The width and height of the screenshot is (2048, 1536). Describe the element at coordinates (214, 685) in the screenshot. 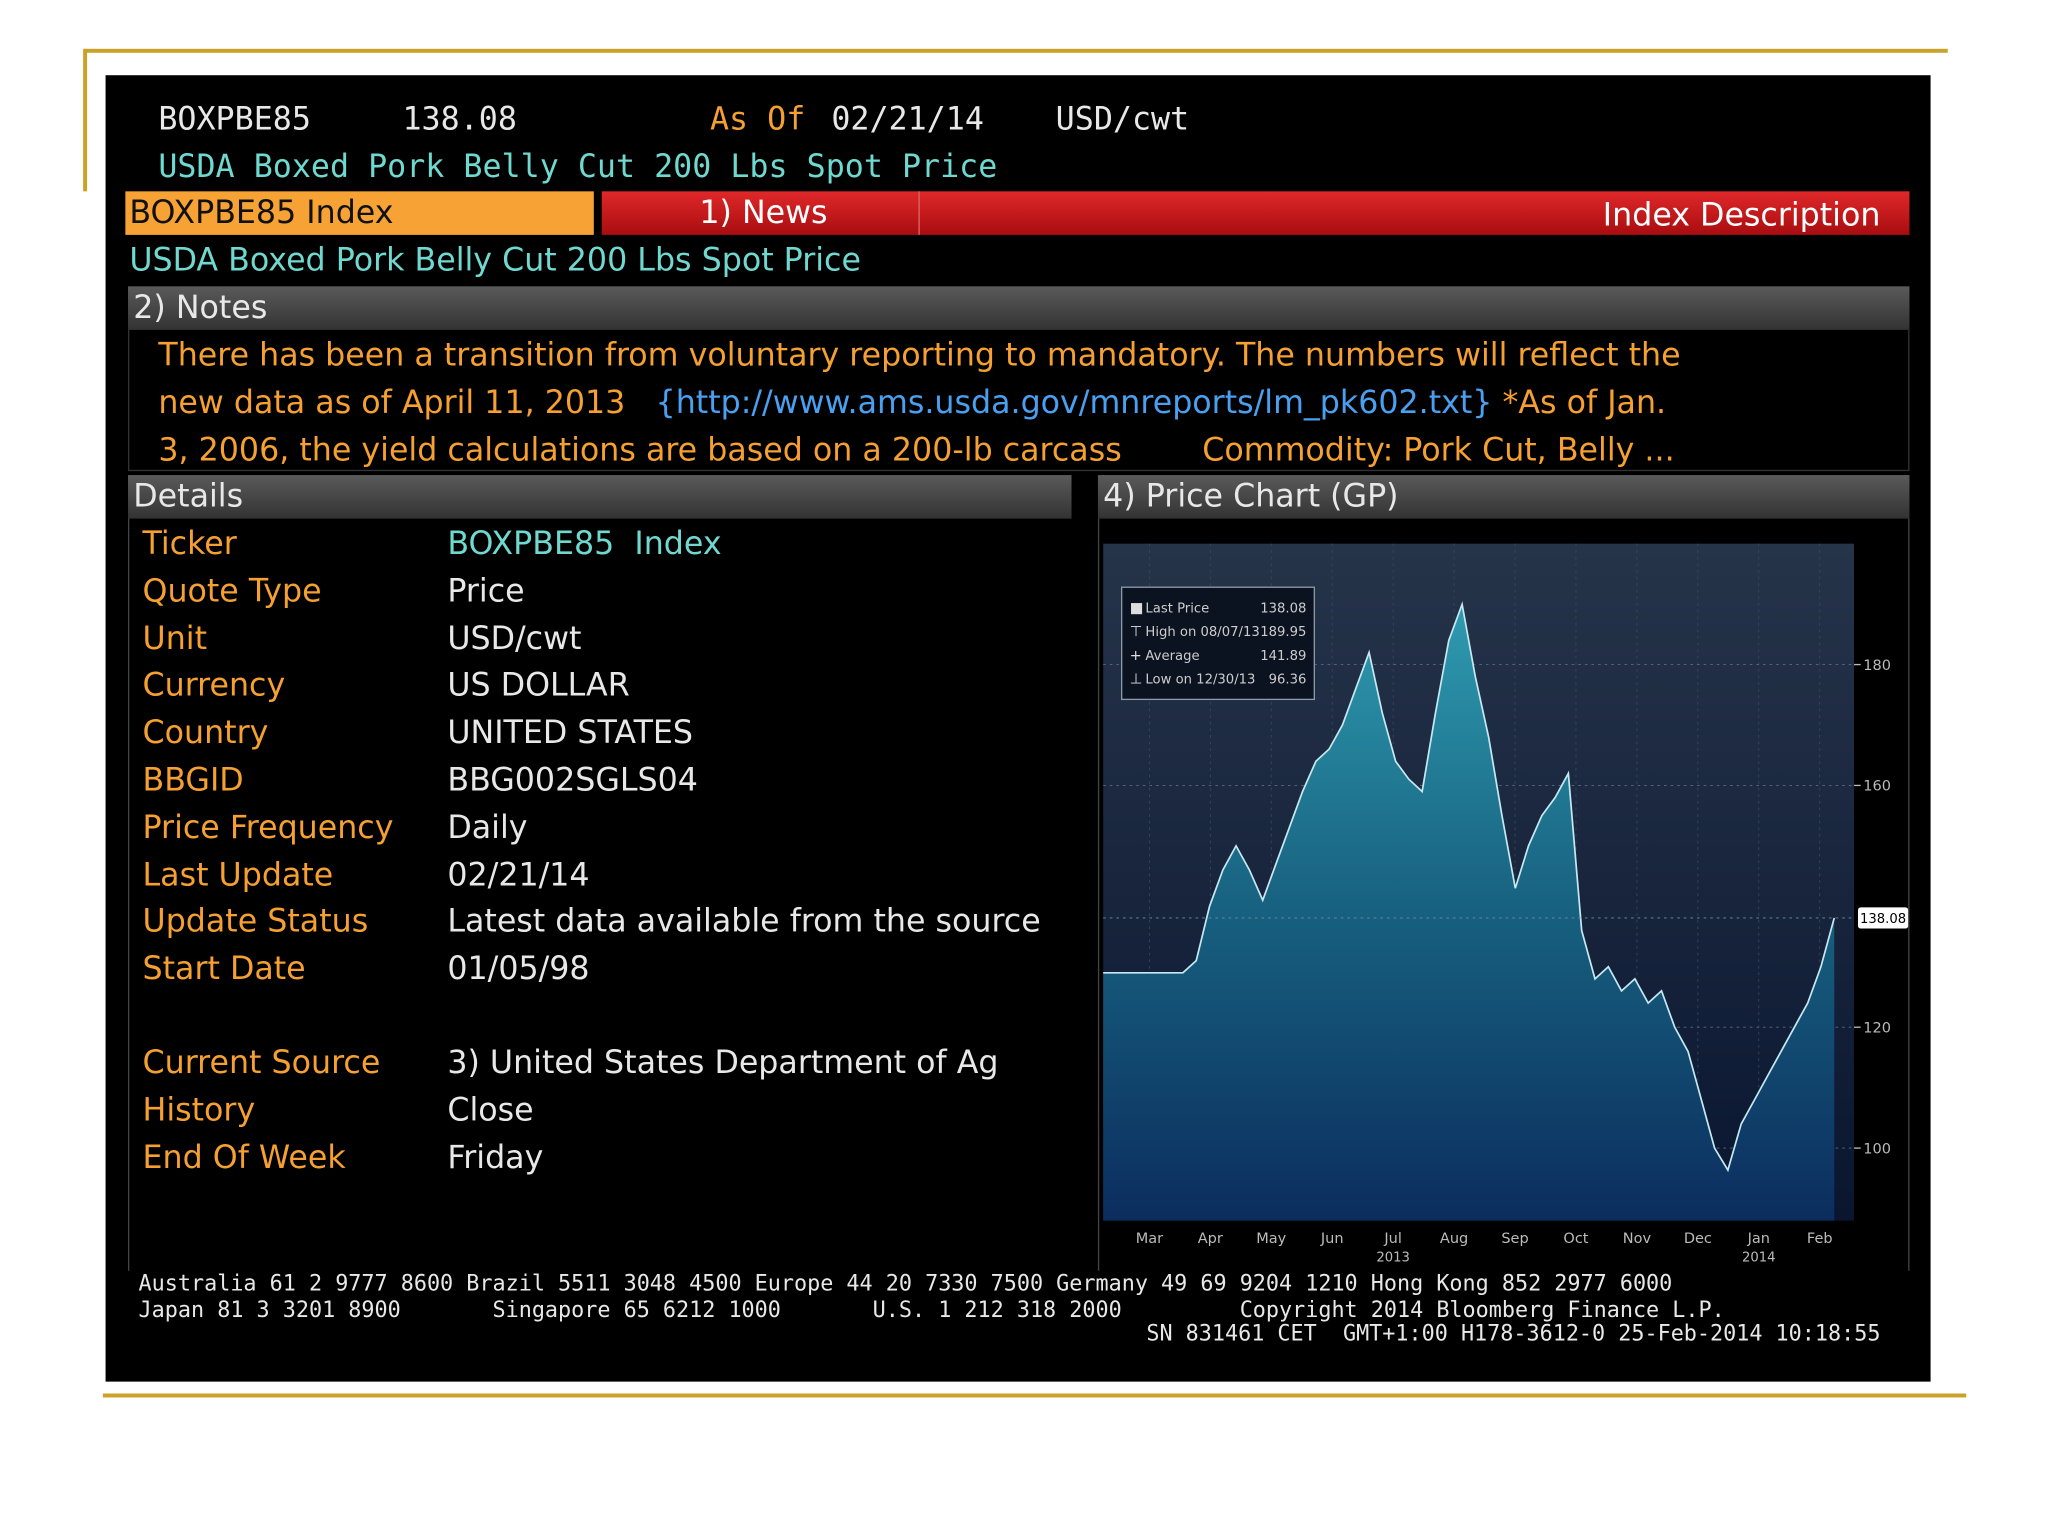

I see `detail-label: Currency` at that location.